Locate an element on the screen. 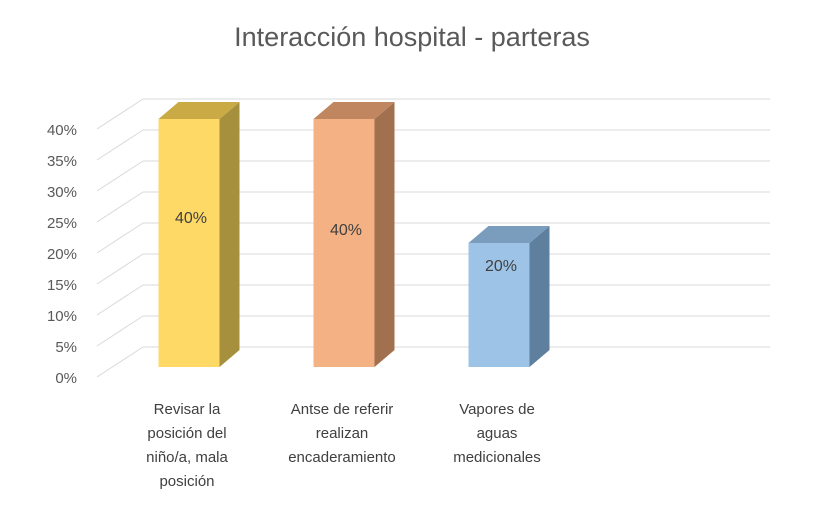 The image size is (824, 507). y-tick-label: 15% is located at coordinates (62, 285).